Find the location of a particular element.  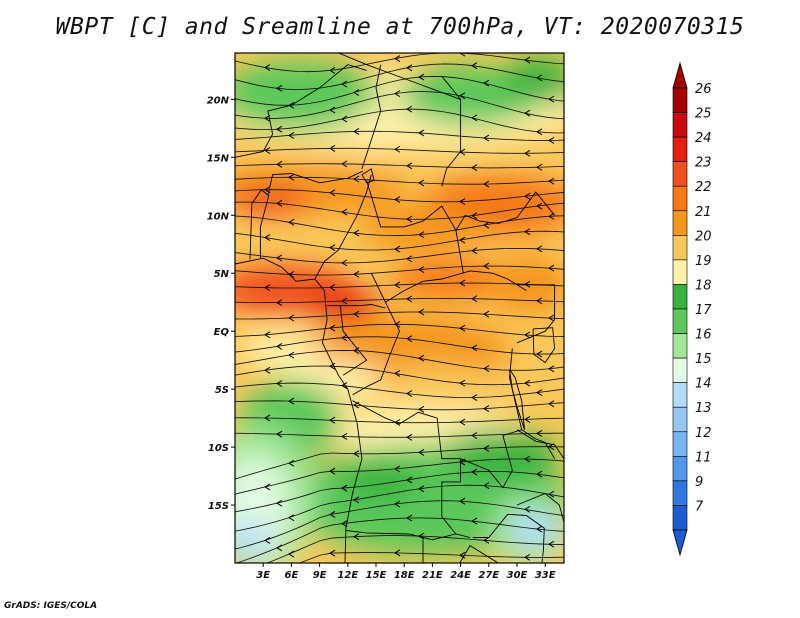

lake-tanganyika is located at coordinates (517, 399).